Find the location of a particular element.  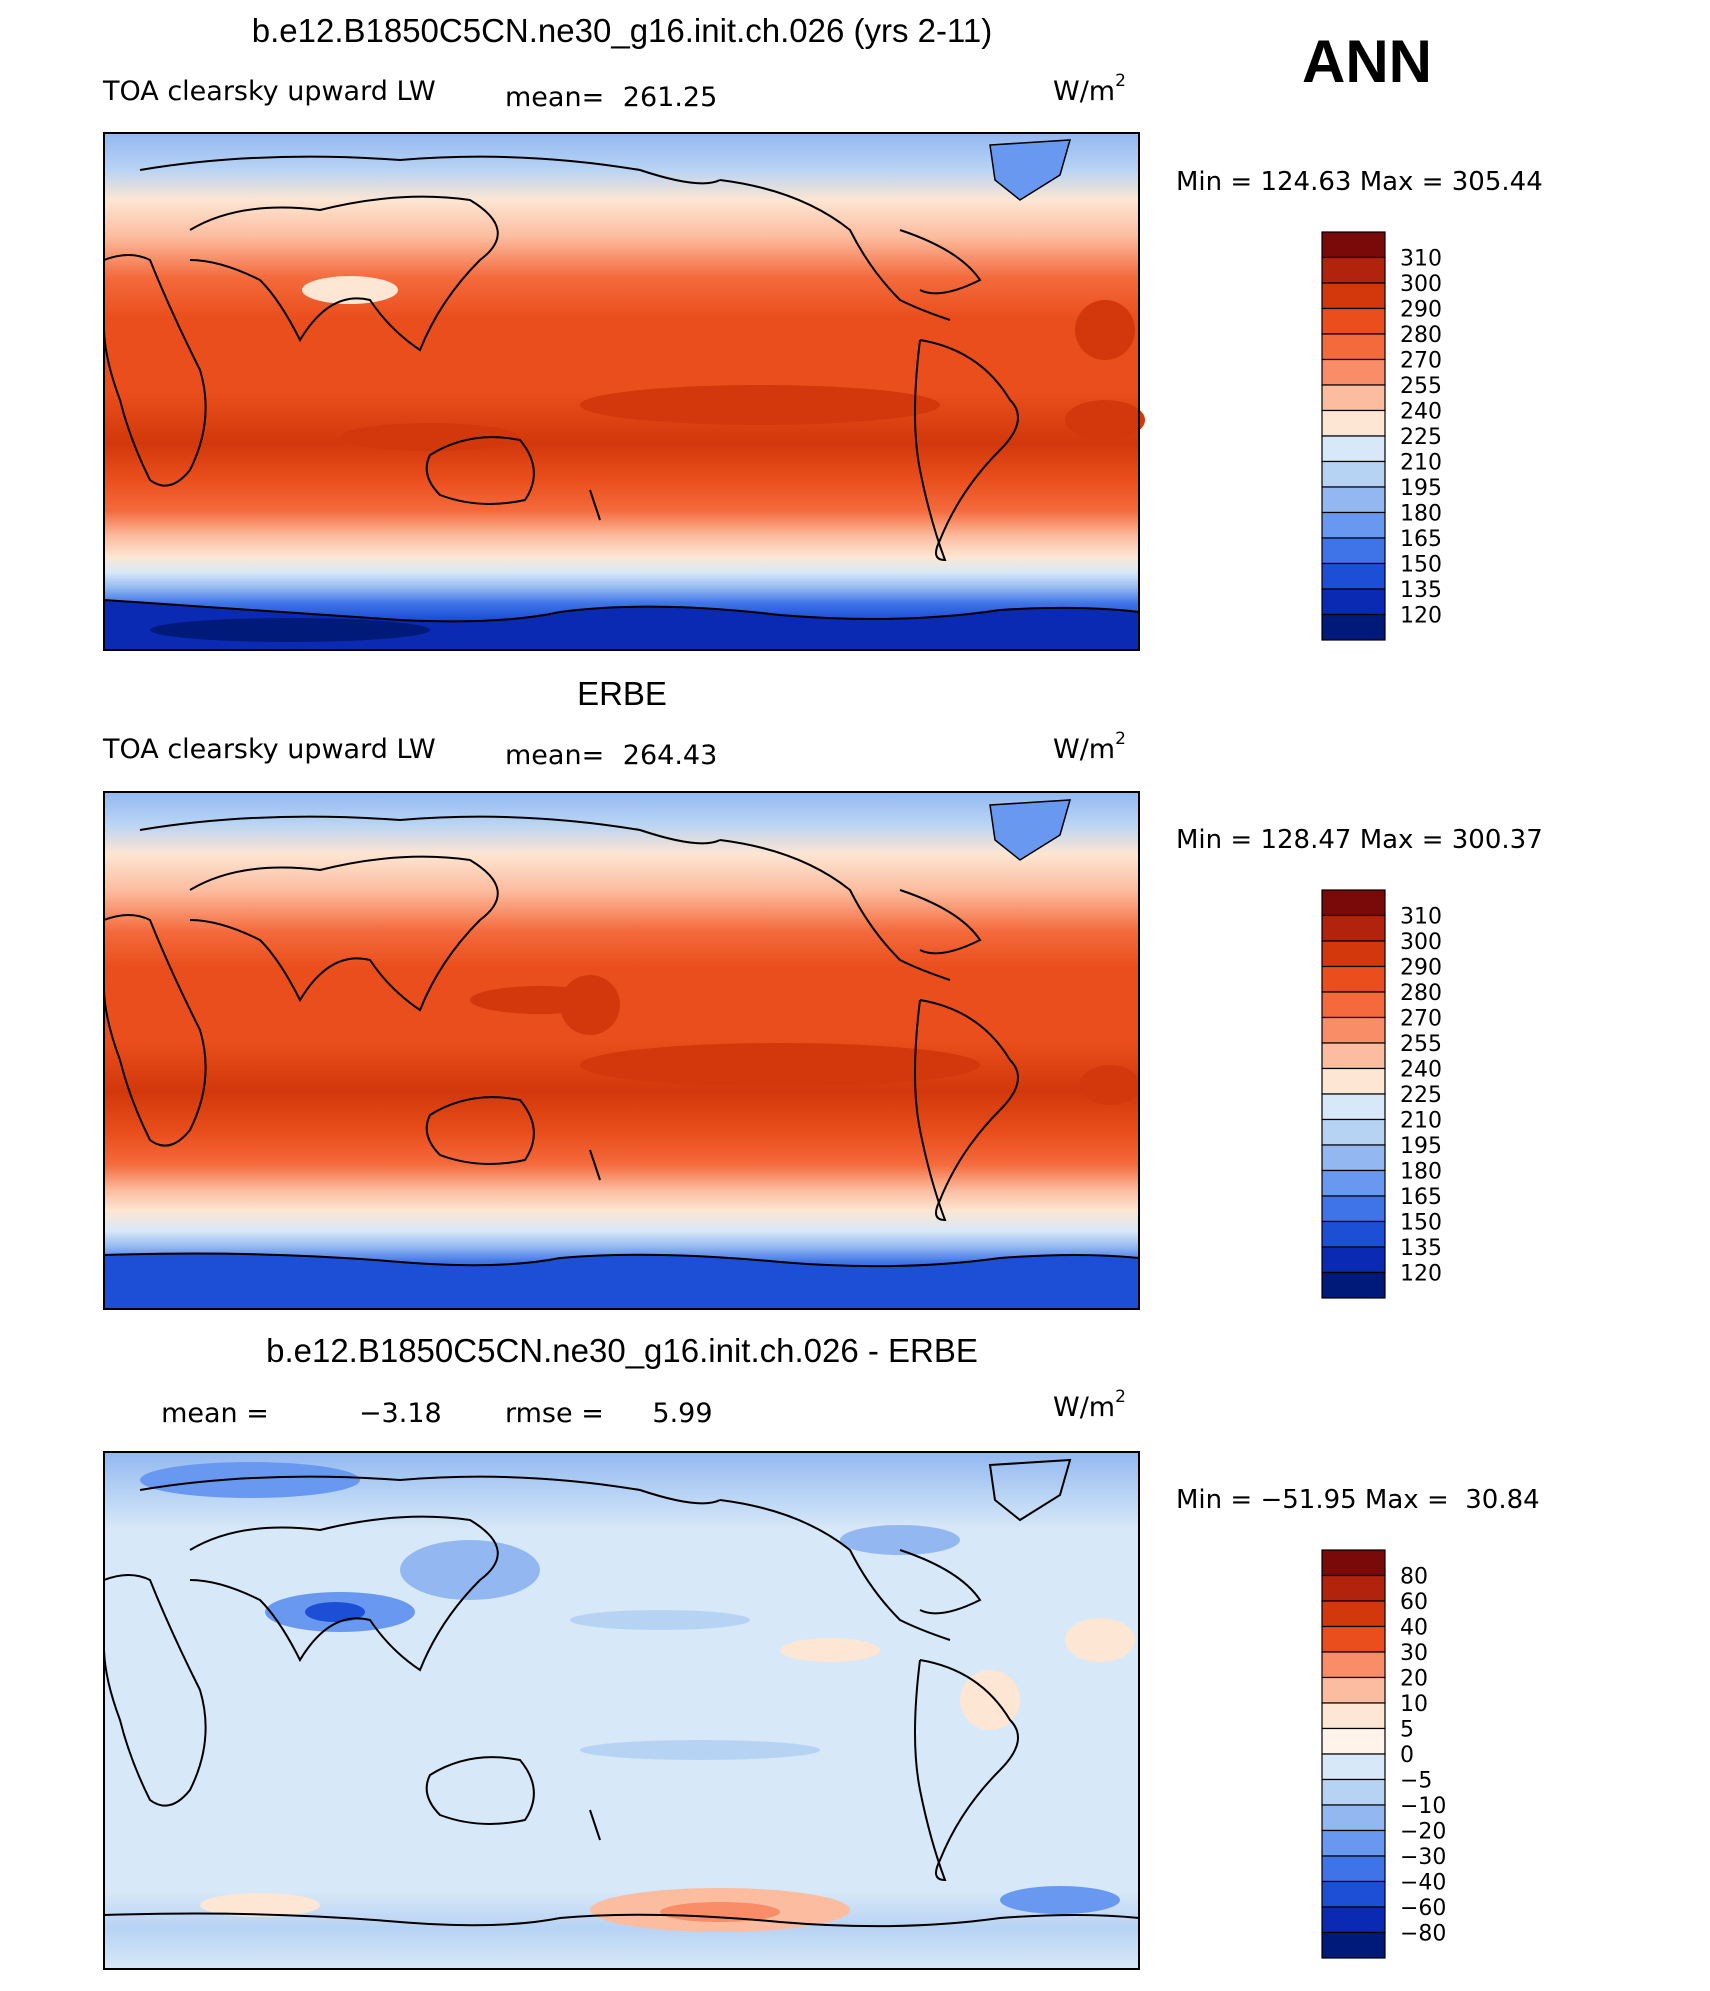

svg-text: mean= 264.43 is located at coordinates (611, 755).